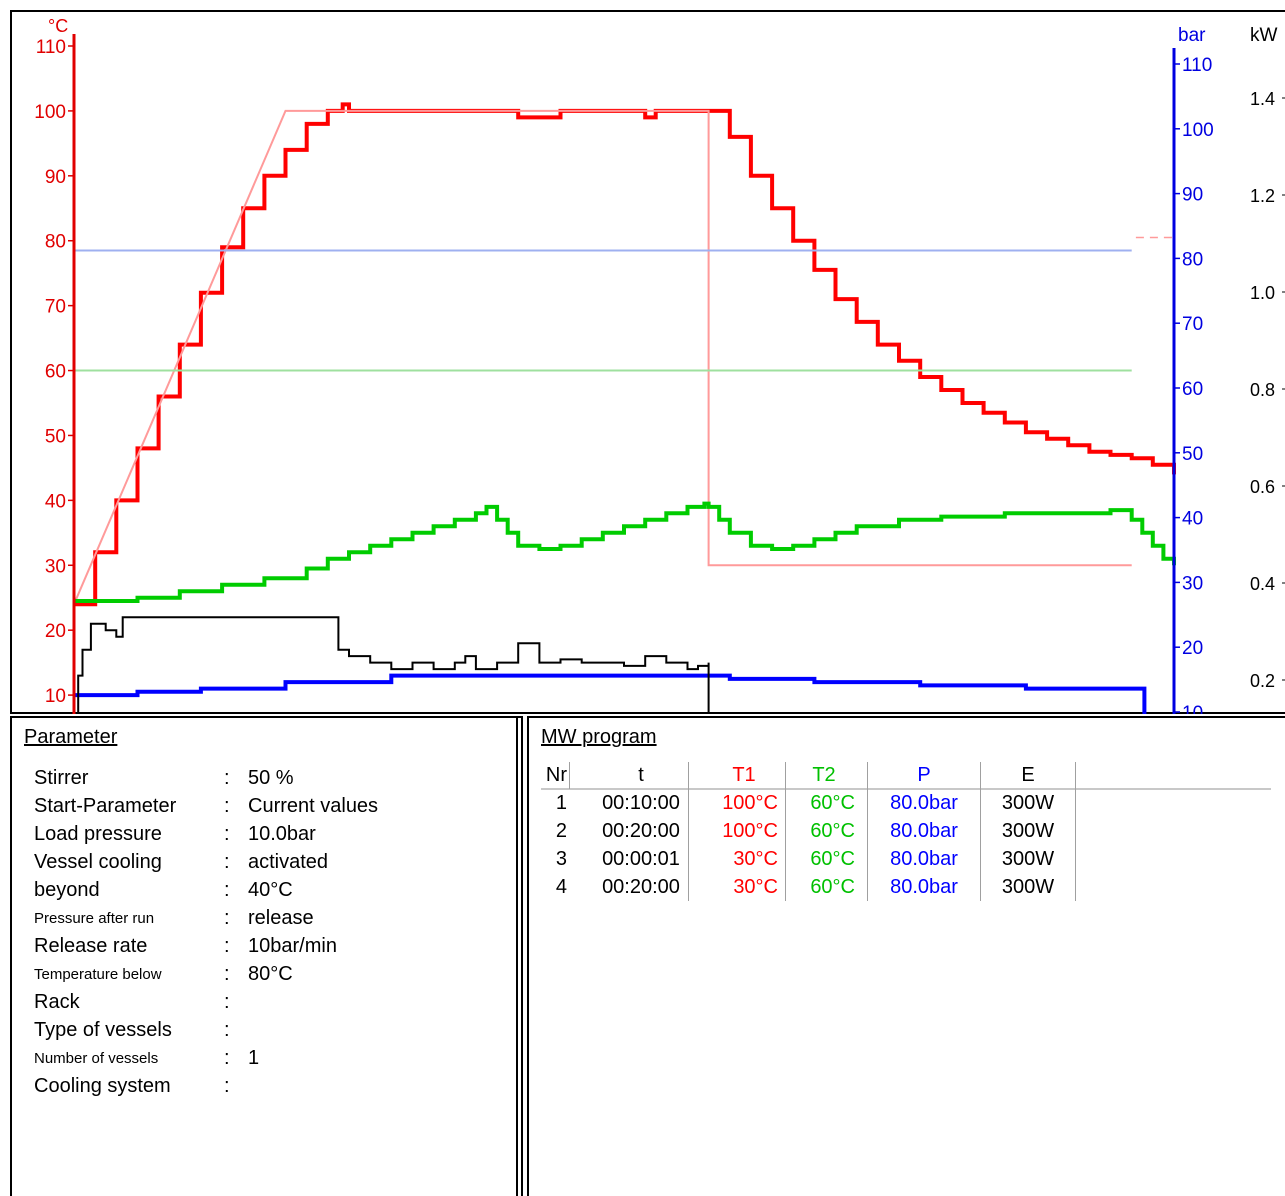 The image size is (1285, 1196). I want to click on parameter-row: Rack:, so click(141, 1002).